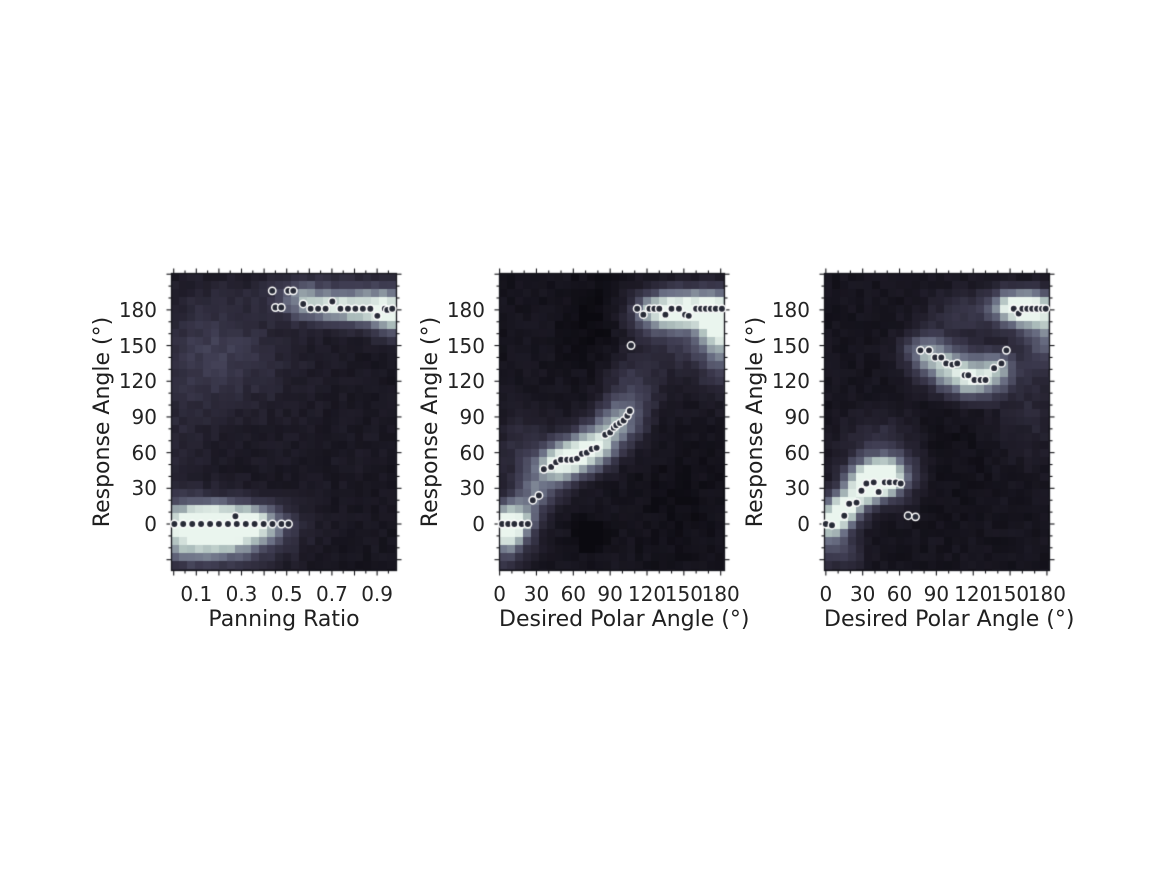 The width and height of the screenshot is (1167, 875). Describe the element at coordinates (286, 594) in the screenshot. I see `x-tick-label: 0.5` at that location.